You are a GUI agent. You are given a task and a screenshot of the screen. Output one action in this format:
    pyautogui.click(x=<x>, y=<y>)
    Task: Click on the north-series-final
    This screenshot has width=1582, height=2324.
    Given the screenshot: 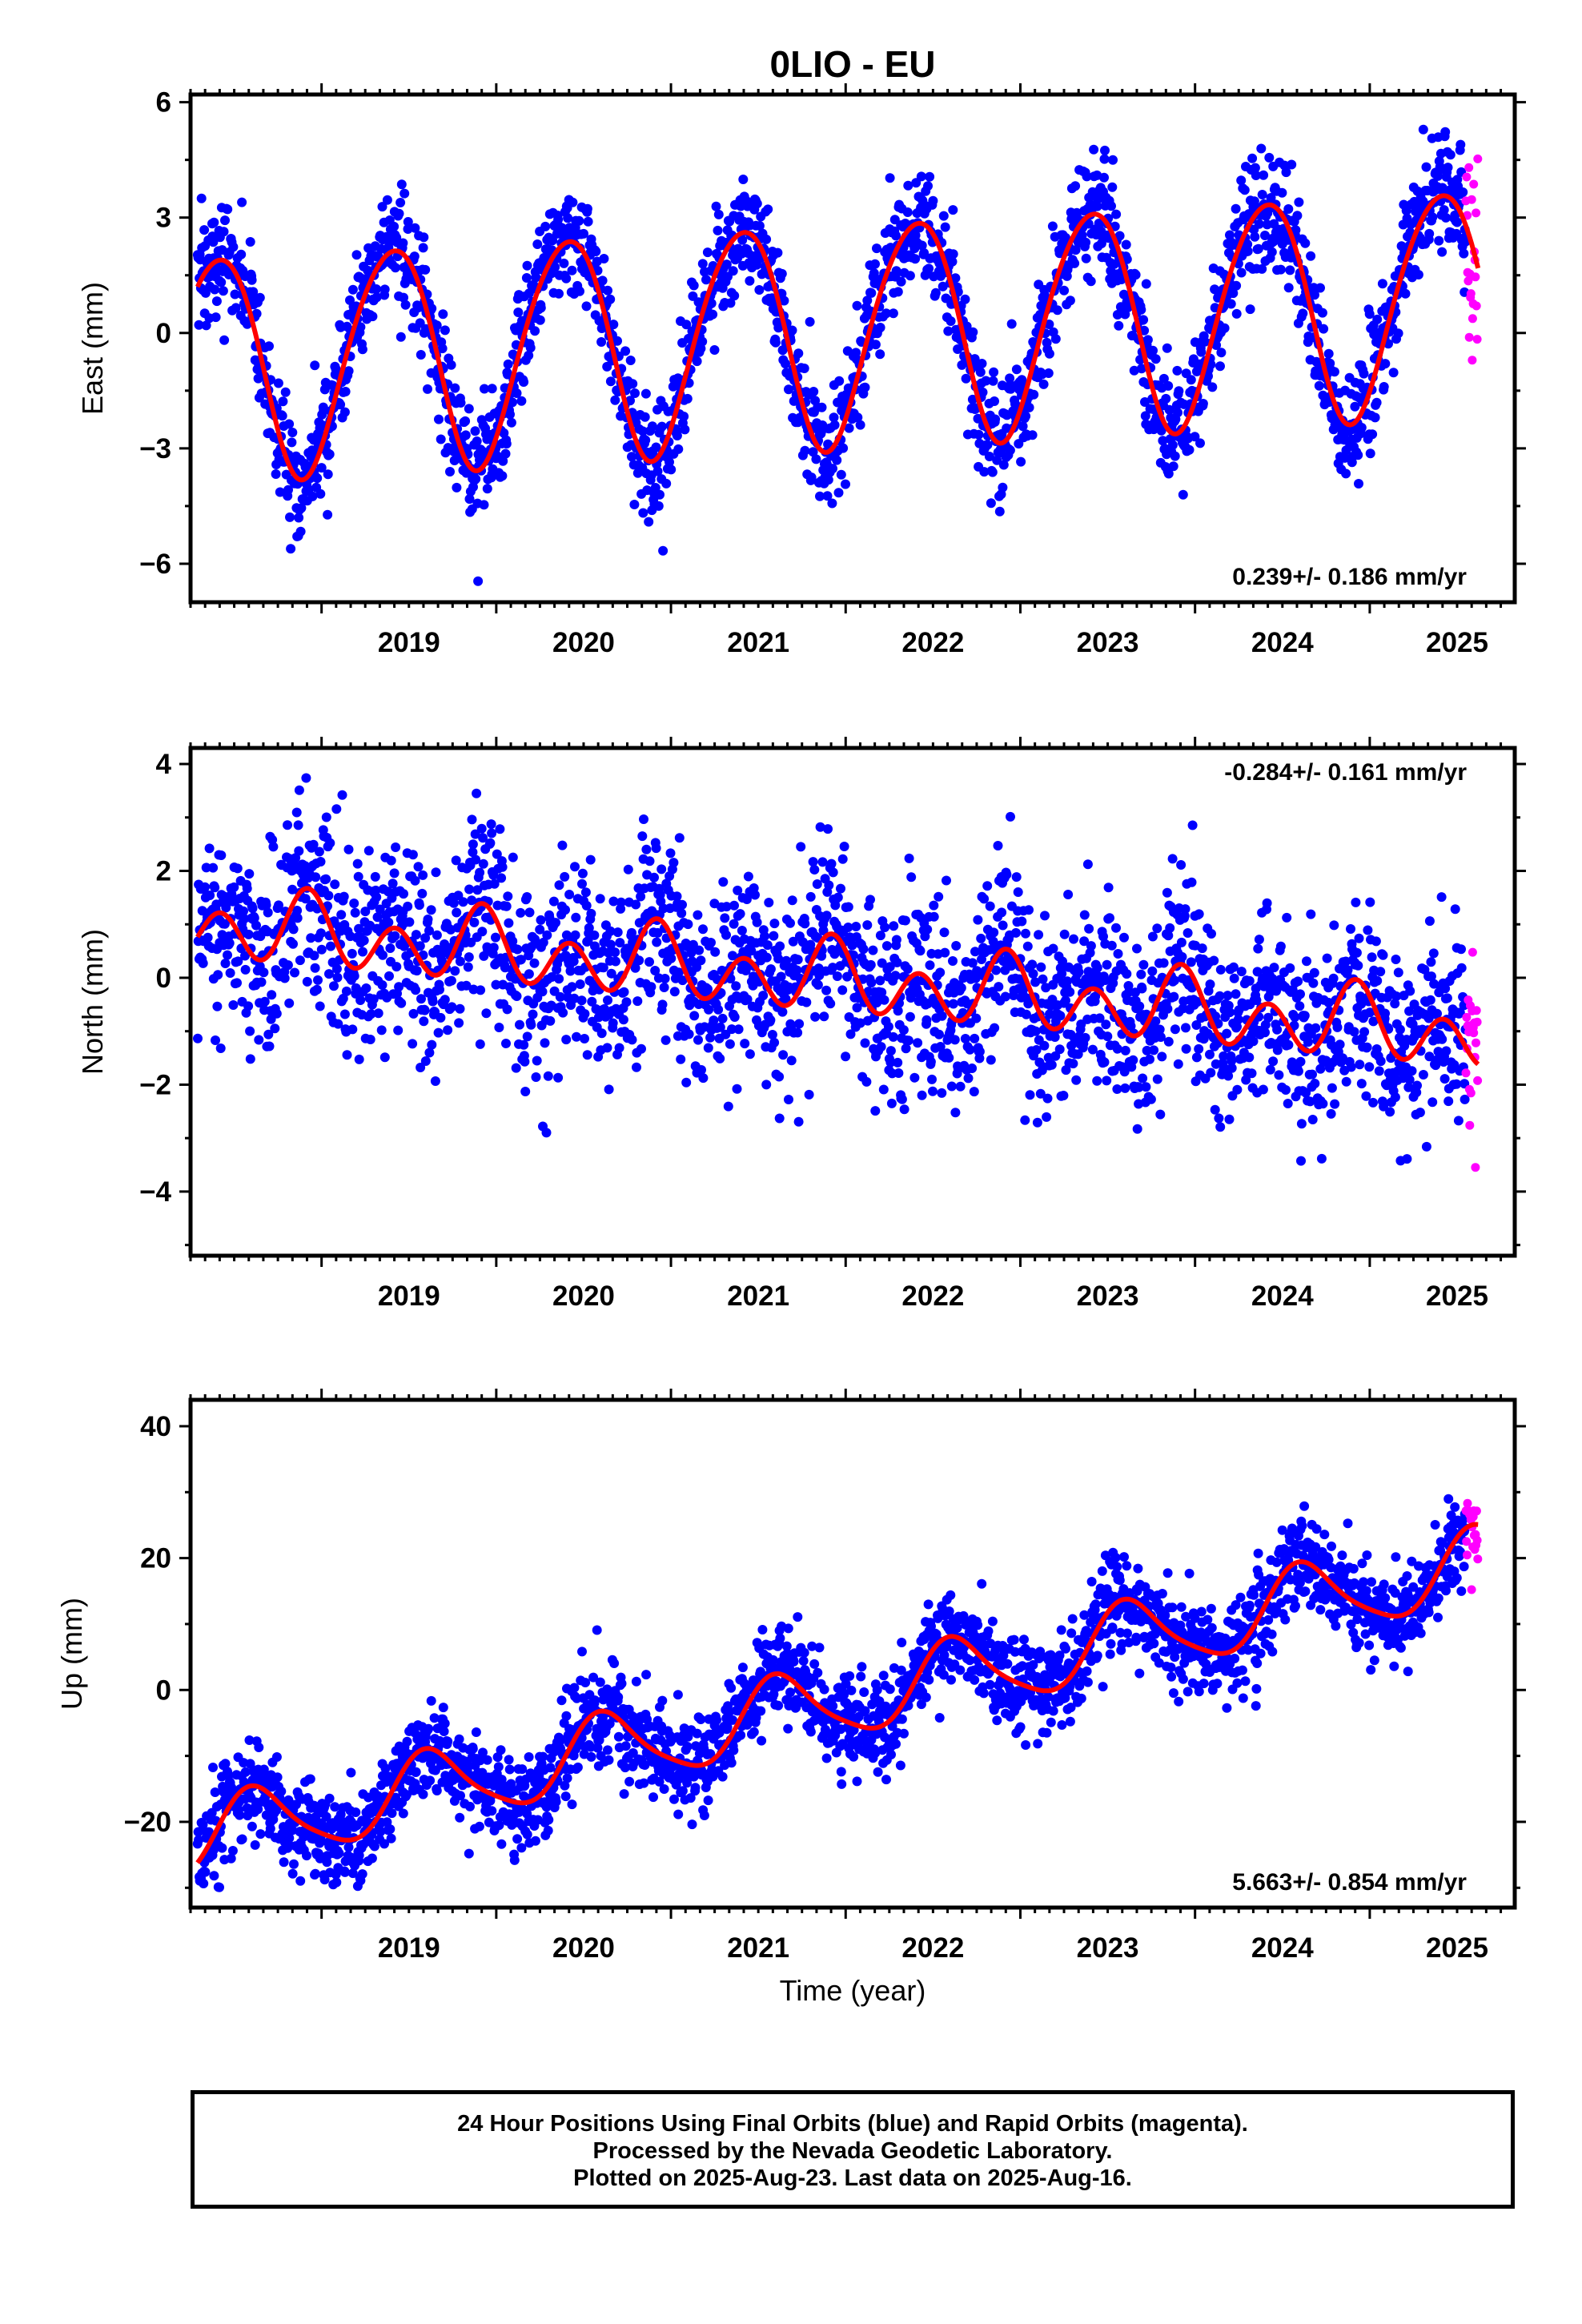 What is the action you would take?
    pyautogui.click(x=832, y=969)
    